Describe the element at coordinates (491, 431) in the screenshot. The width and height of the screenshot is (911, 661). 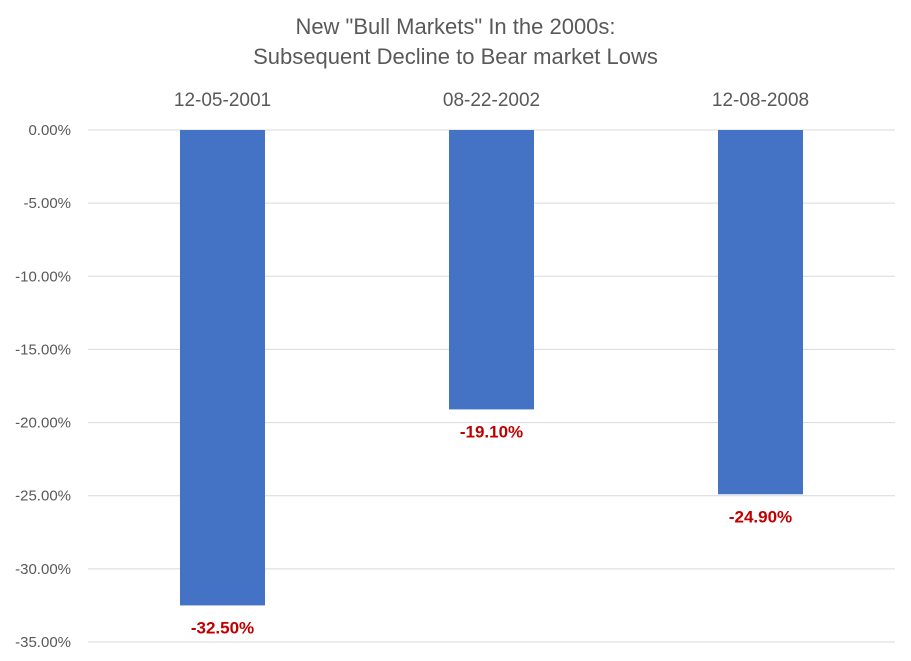
I see `data-label: -19.10%` at that location.